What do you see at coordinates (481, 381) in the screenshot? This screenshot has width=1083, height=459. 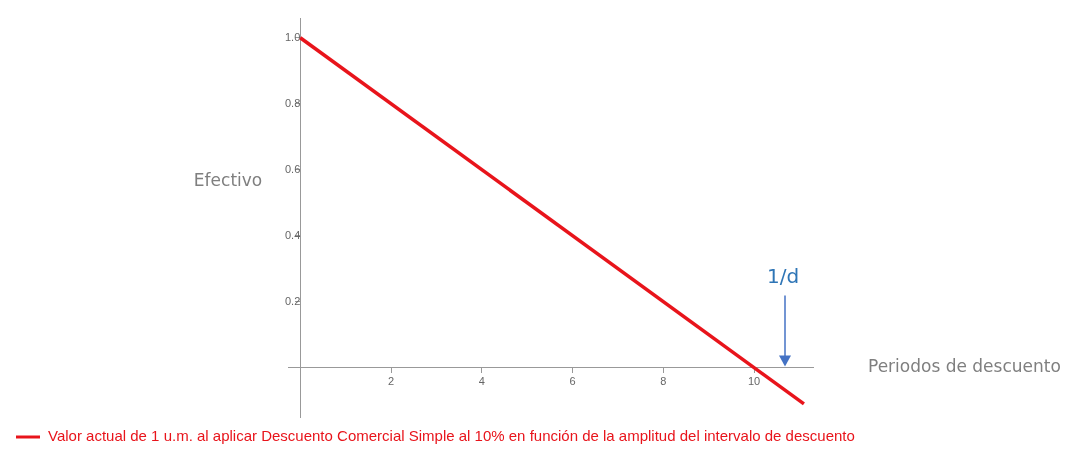 I see `x-tick-label: 4` at bounding box center [481, 381].